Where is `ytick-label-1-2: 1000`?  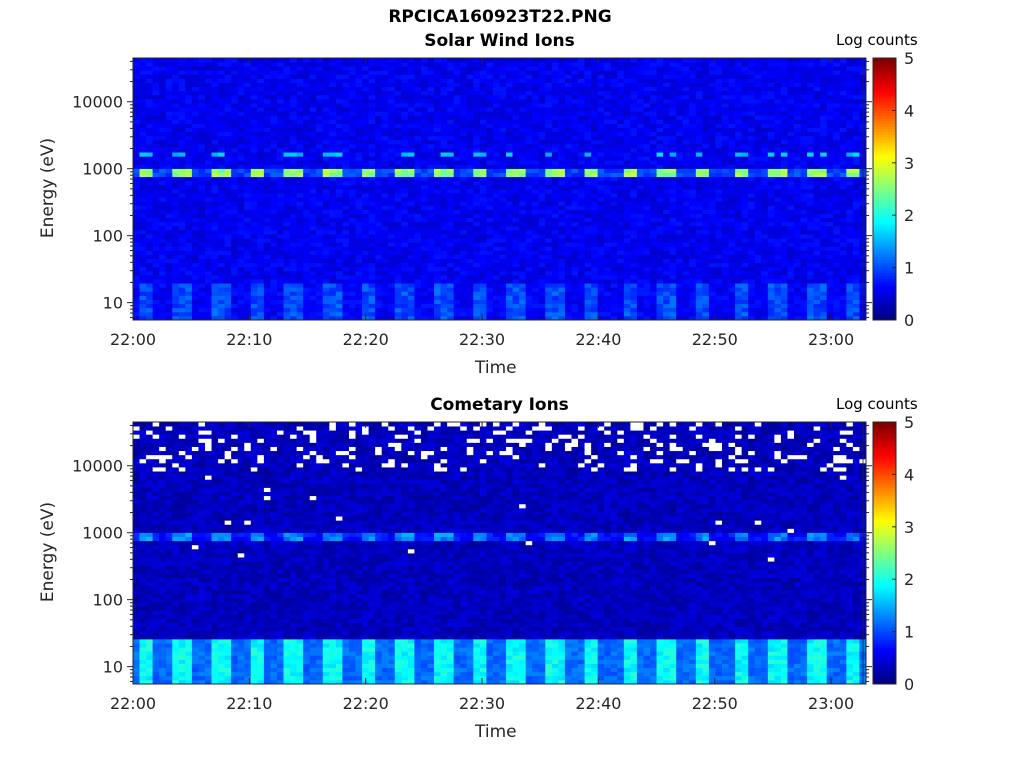
ytick-label-1-2: 1000 is located at coordinates (102, 533).